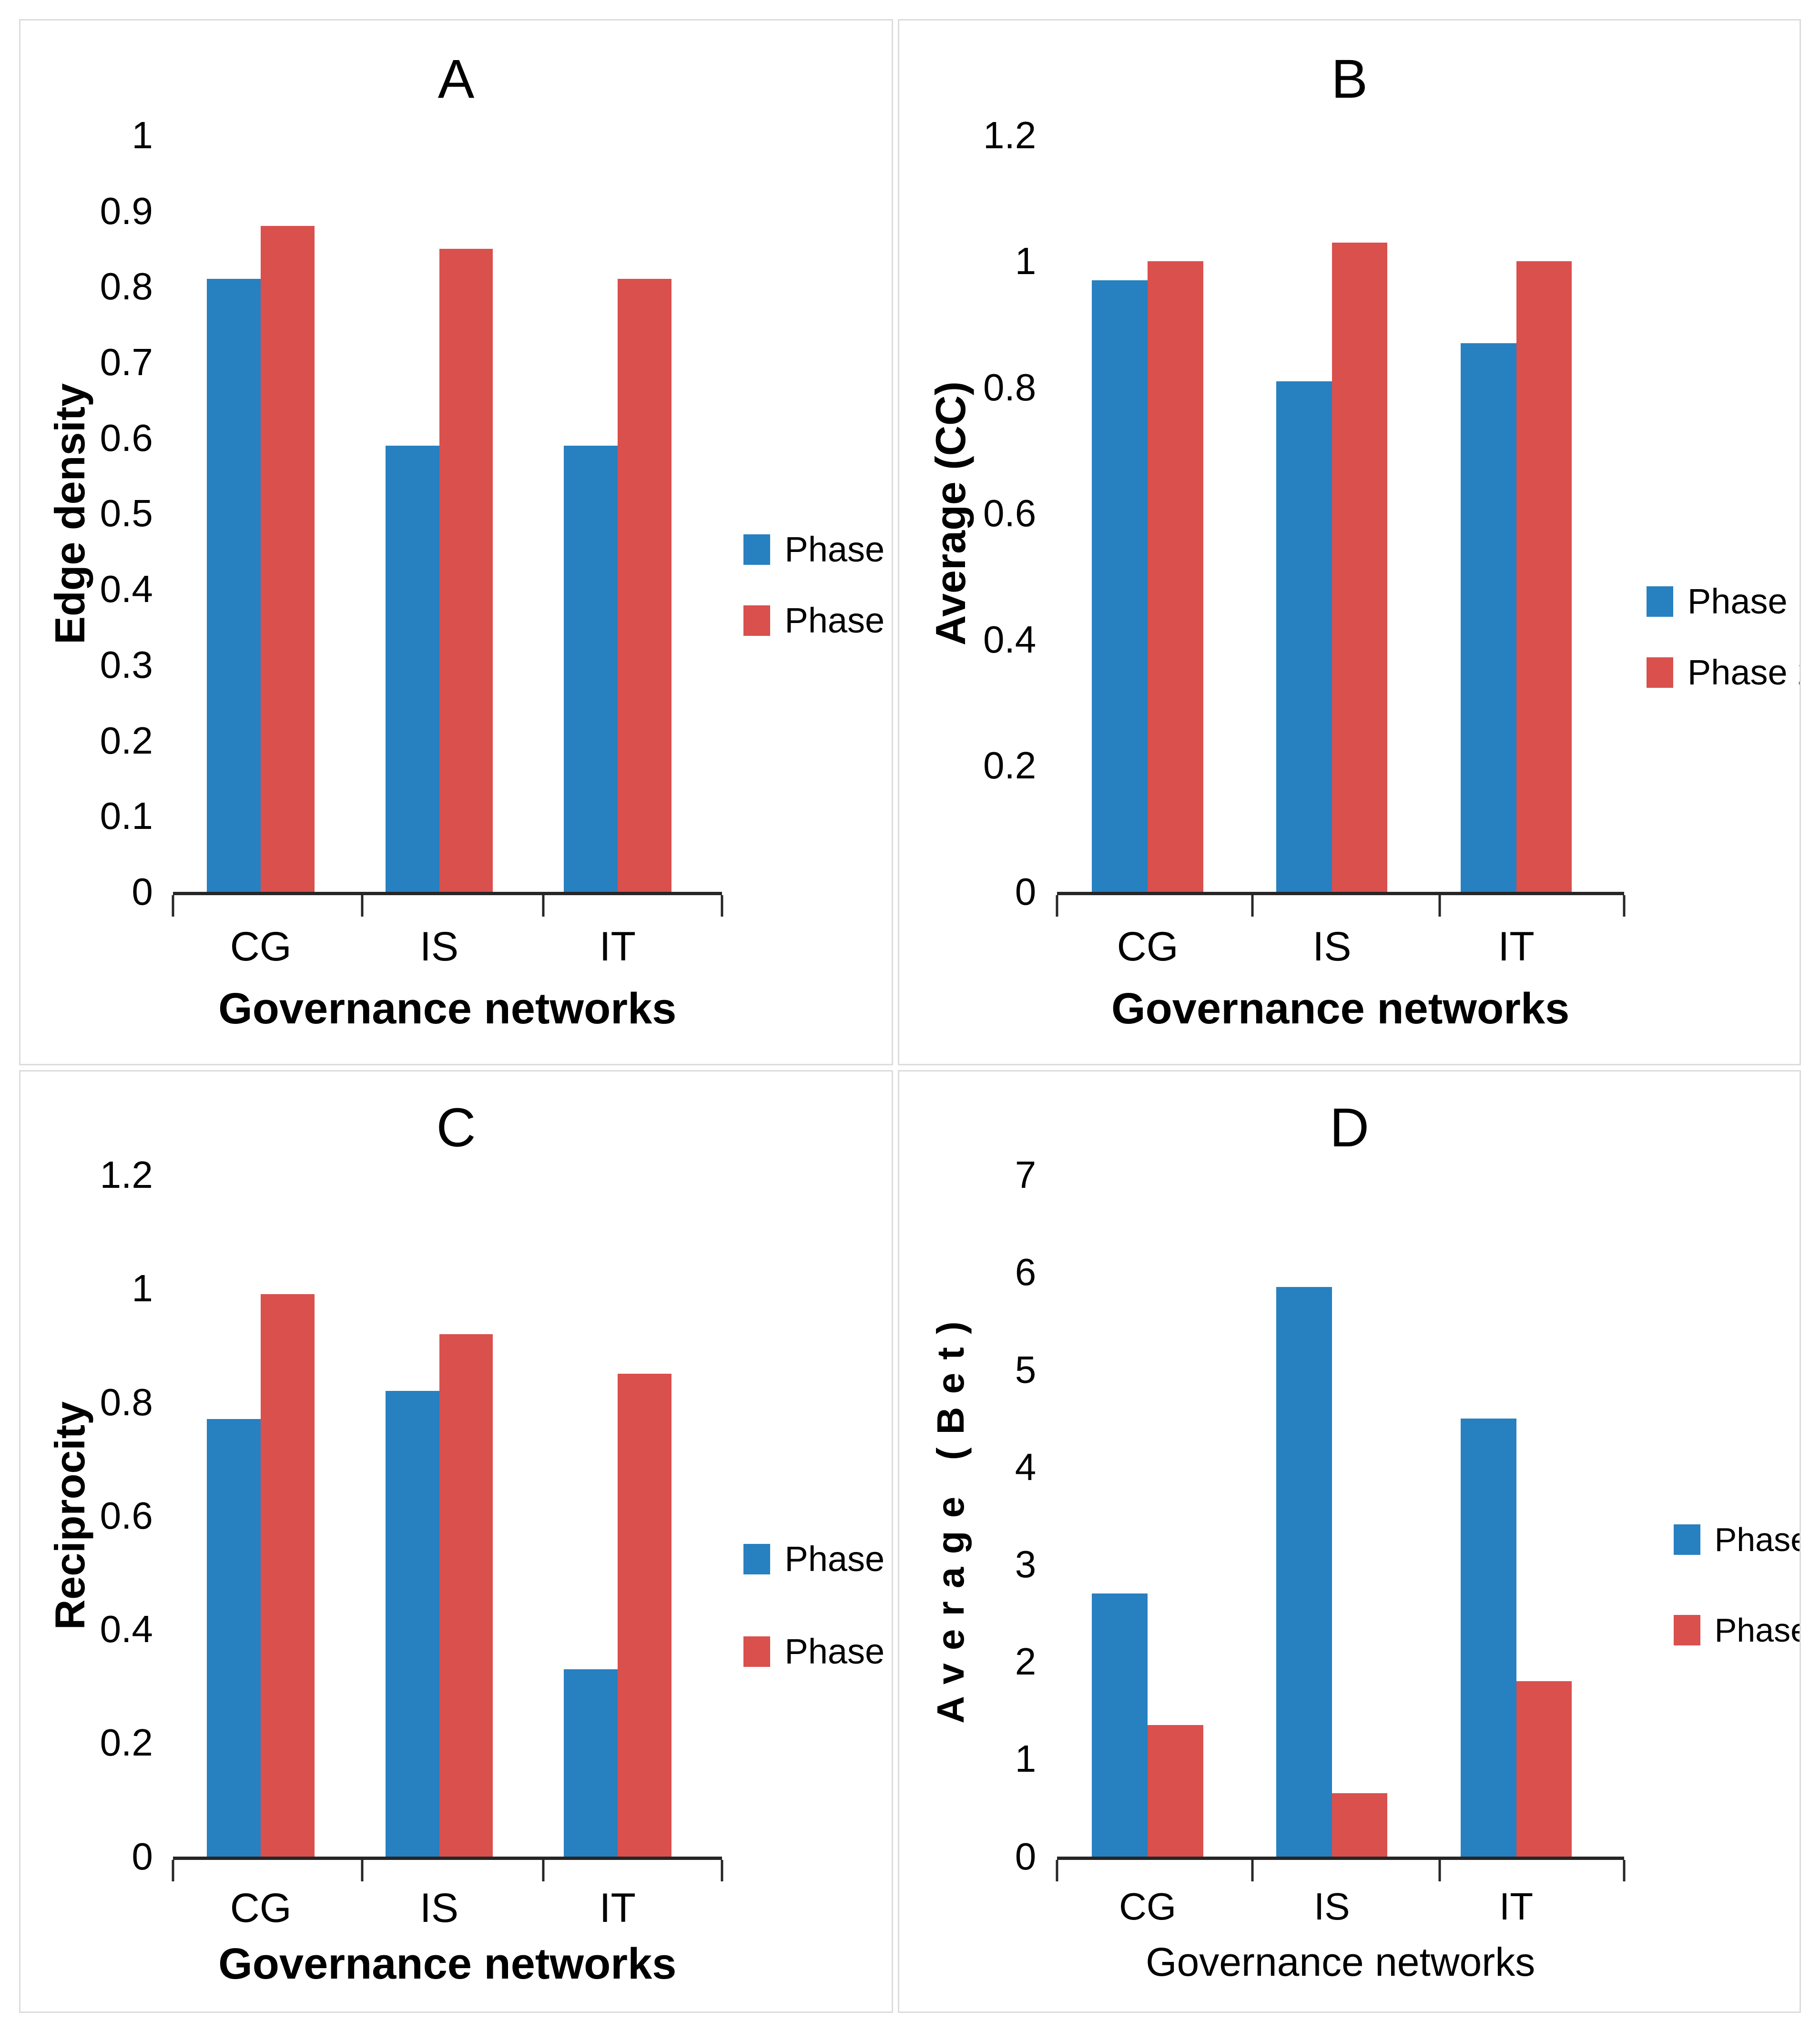  I want to click on y-tick-label: 2, so click(1026, 1661).